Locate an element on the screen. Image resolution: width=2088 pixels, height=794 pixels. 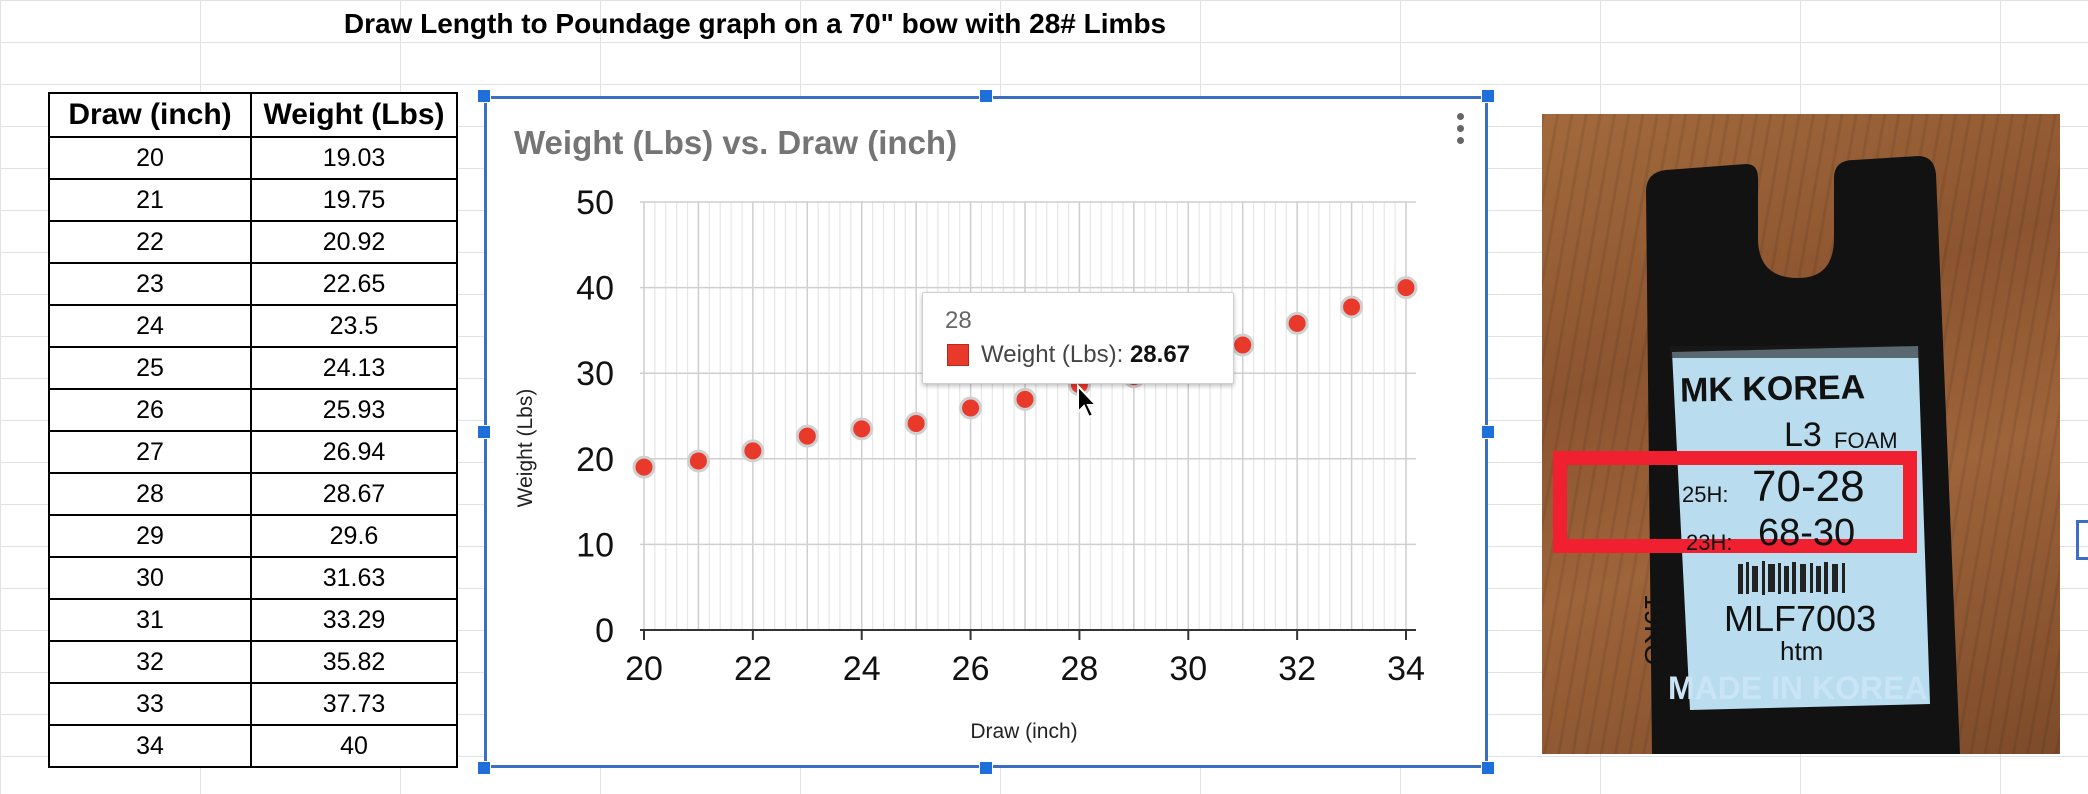
table-row: 23 22.65 is located at coordinates (253, 284).